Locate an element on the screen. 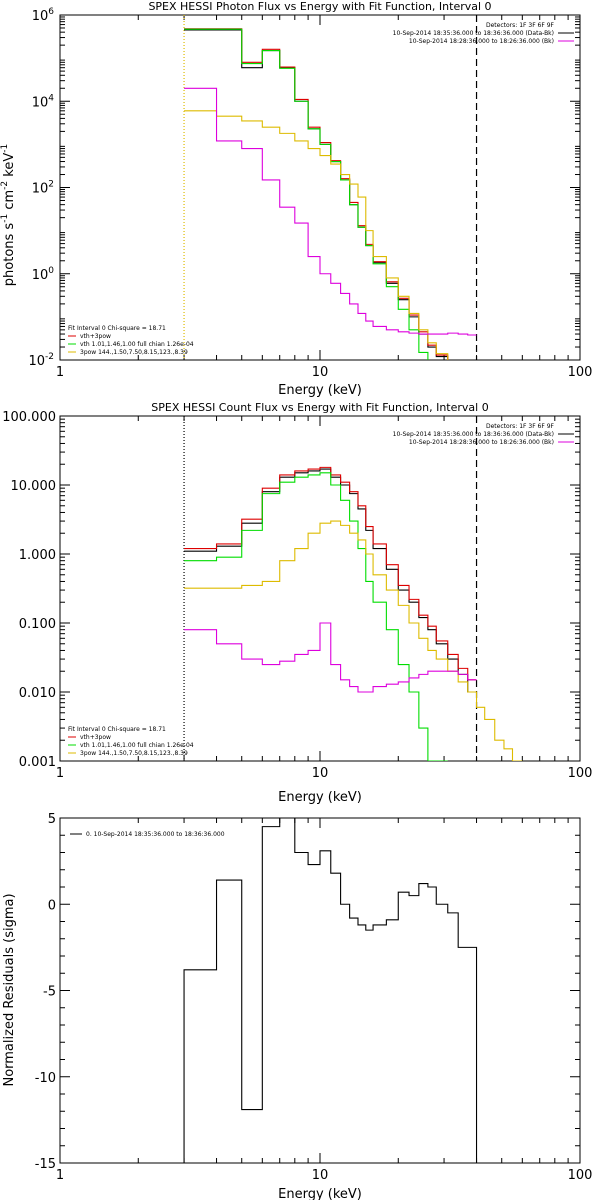  panel1-ylabel-cm: cm is located at coordinates (9, 200).